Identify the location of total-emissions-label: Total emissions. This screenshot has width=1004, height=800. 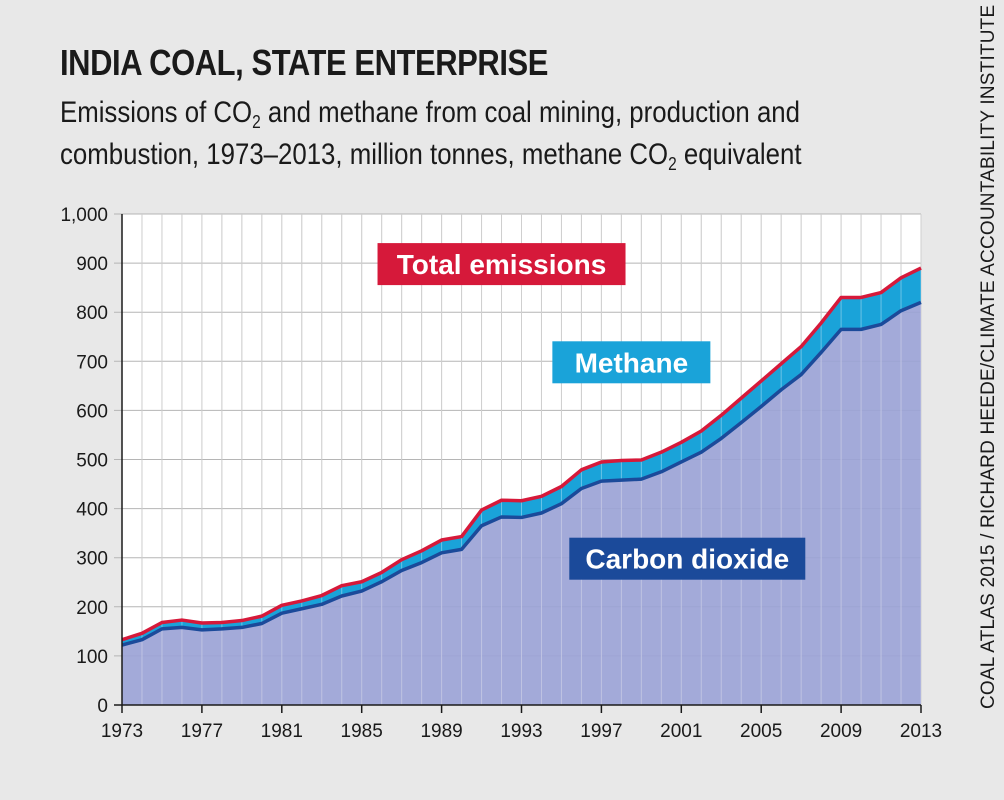
(502, 264).